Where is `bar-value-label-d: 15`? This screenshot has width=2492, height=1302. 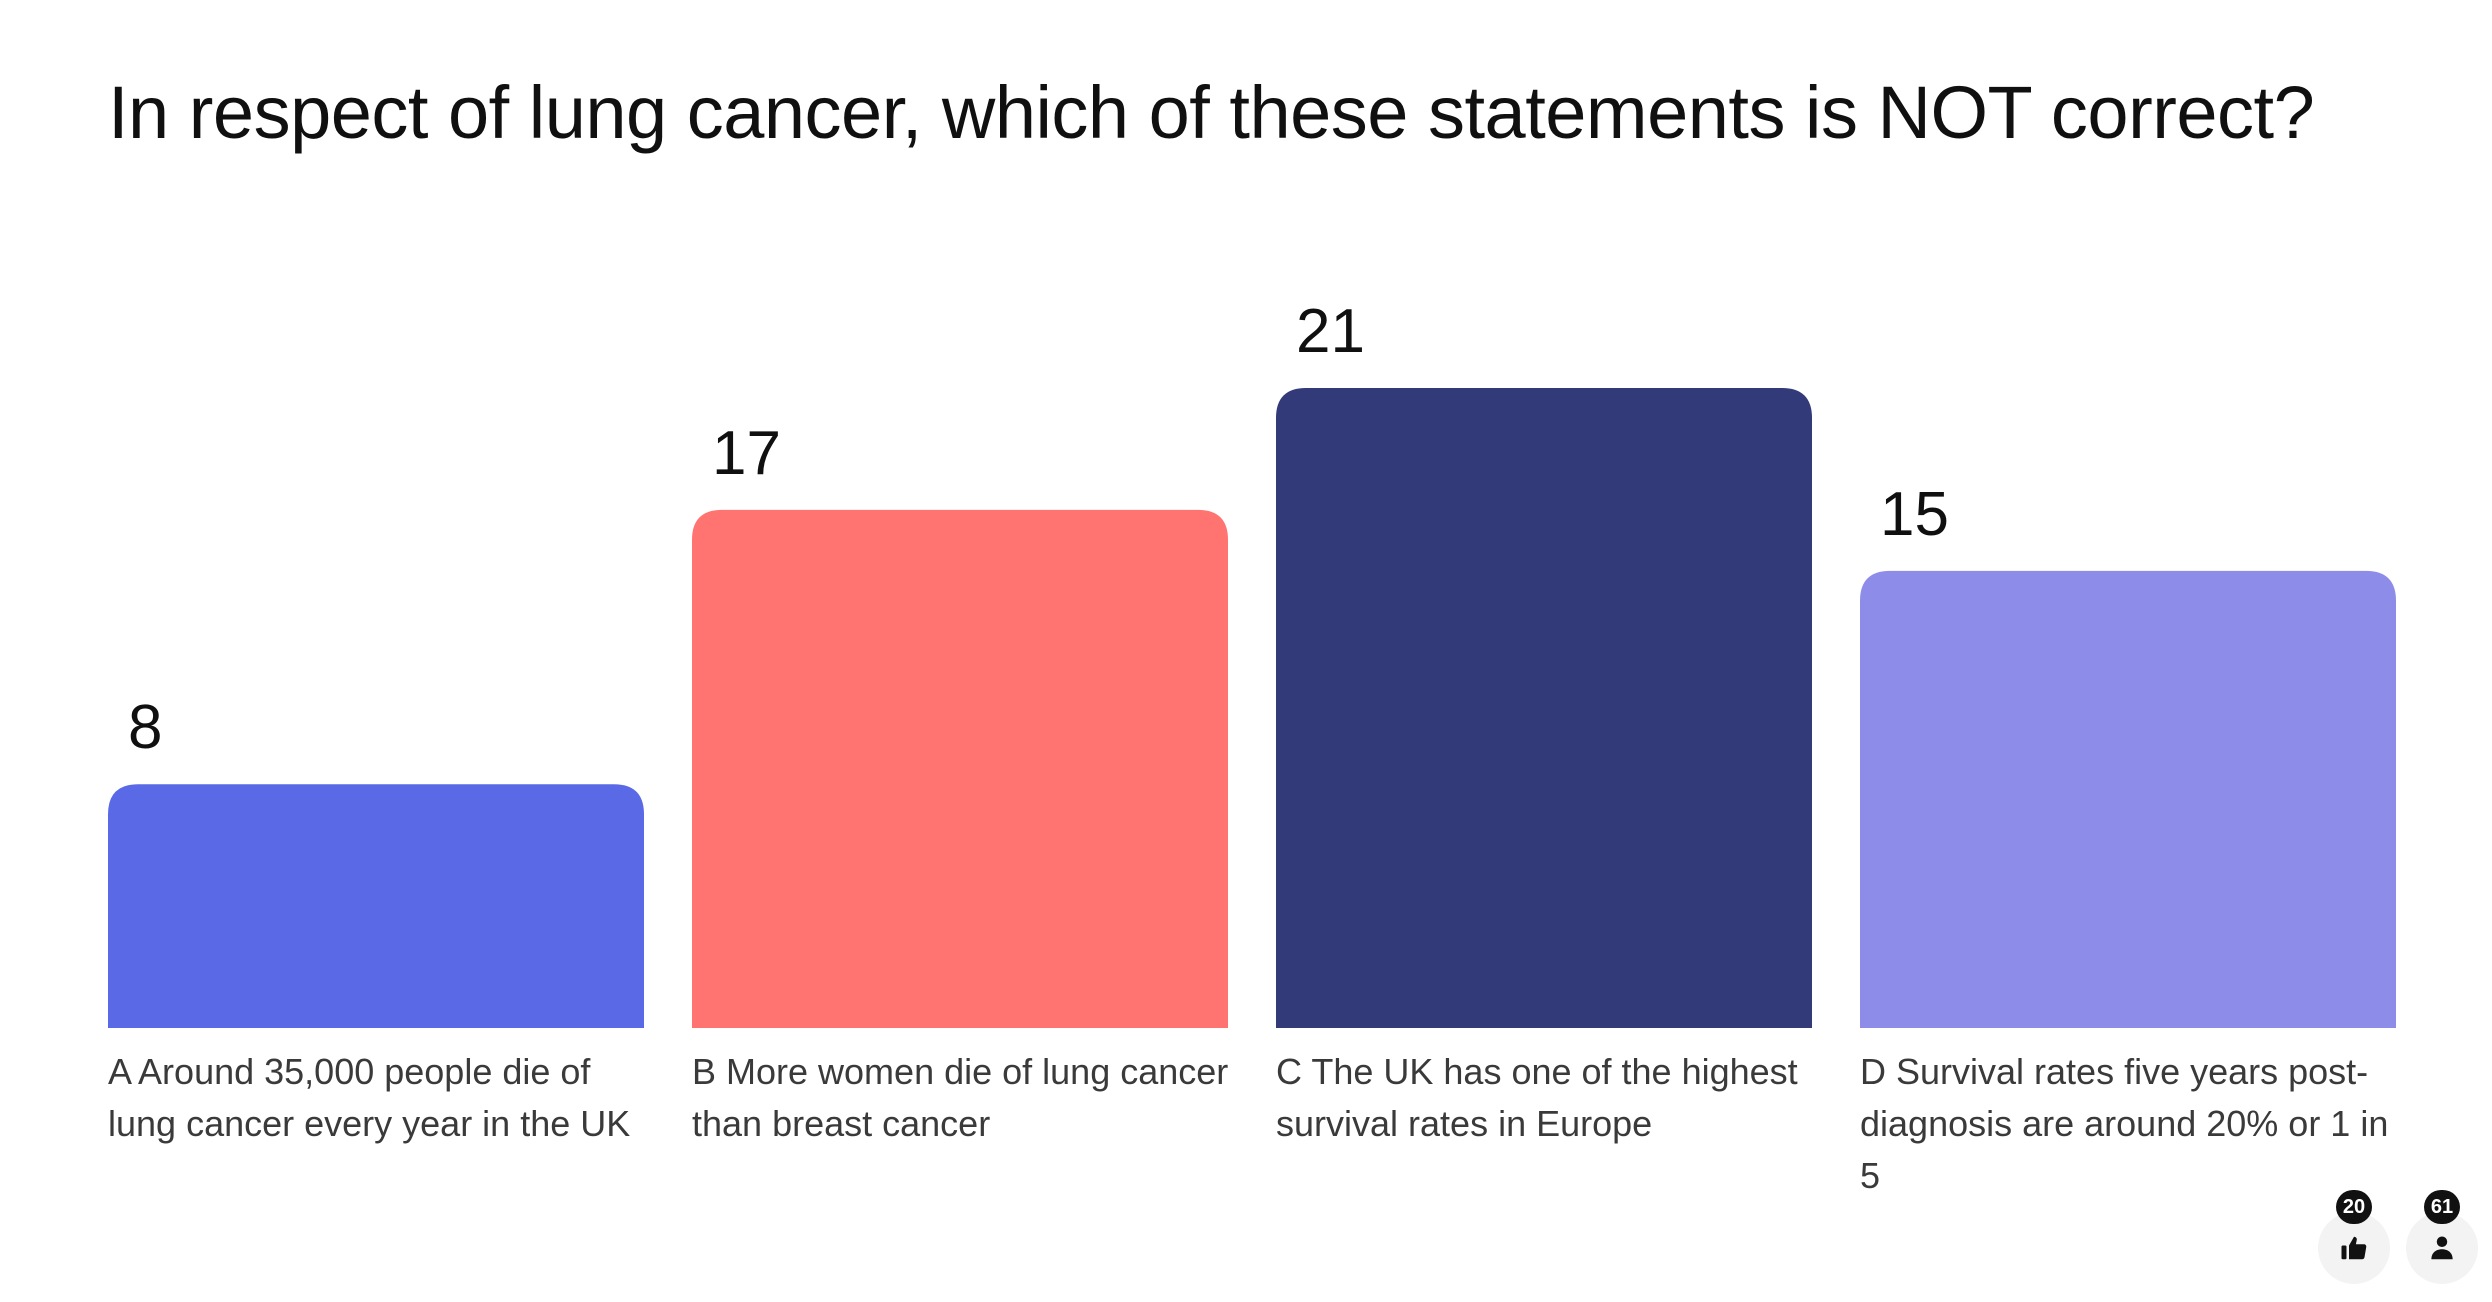
bar-value-label-d: 15 is located at coordinates (1914, 514).